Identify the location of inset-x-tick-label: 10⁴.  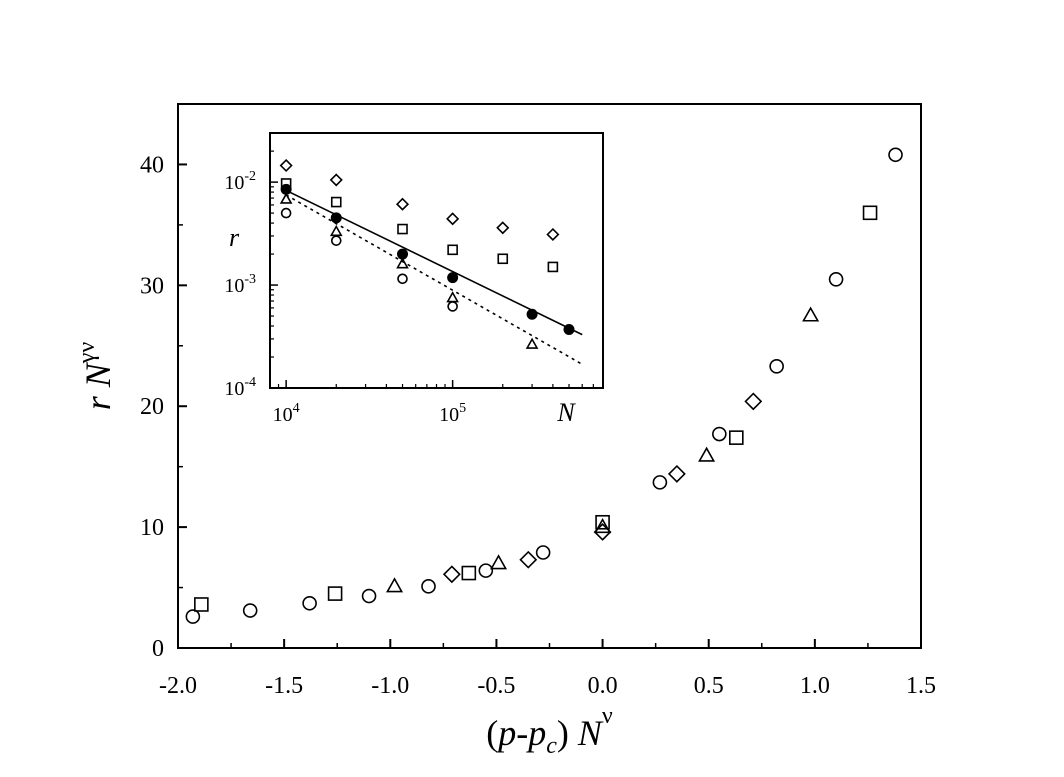
(286, 413).